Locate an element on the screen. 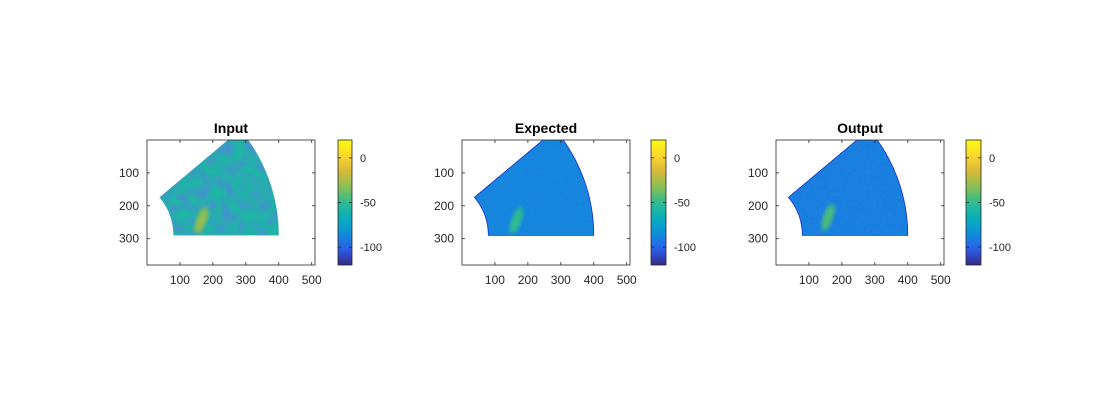  panel-output: 100 200 300 400 500 100 200 300 Output 0 -50 -100 is located at coordinates (879, 203).